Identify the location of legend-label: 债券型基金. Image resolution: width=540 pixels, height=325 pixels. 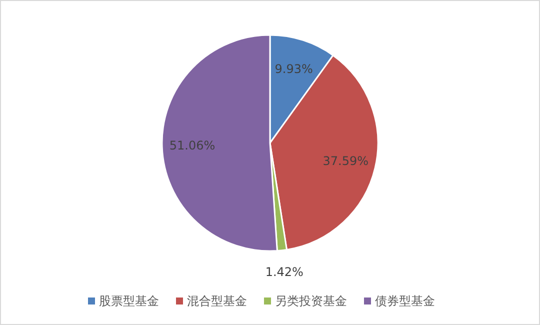
(405, 301).